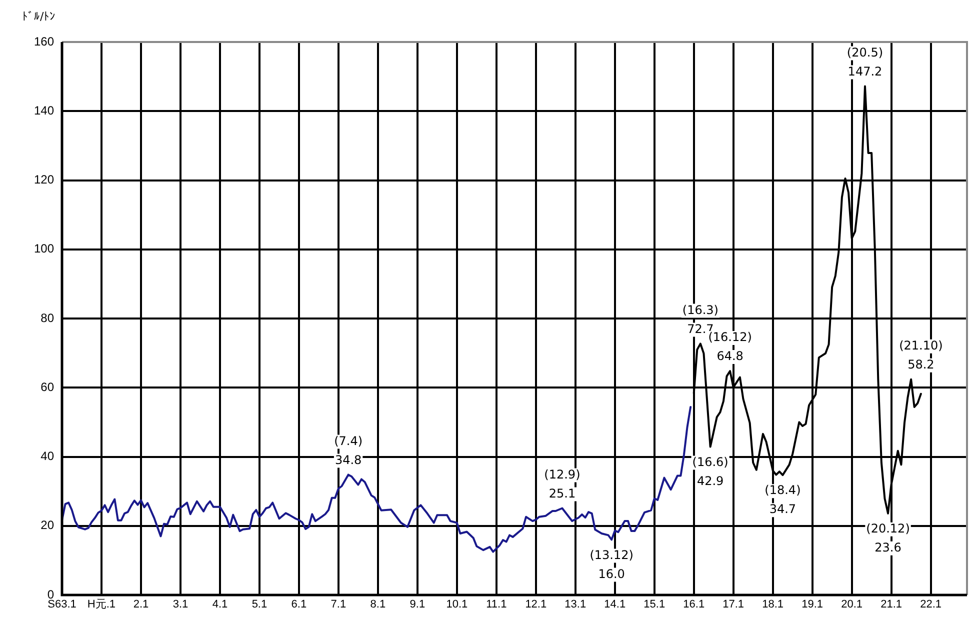 This screenshot has height=625, width=970. Describe the element at coordinates (575, 604) in the screenshot. I see `x-tick-label: 13.1` at that location.